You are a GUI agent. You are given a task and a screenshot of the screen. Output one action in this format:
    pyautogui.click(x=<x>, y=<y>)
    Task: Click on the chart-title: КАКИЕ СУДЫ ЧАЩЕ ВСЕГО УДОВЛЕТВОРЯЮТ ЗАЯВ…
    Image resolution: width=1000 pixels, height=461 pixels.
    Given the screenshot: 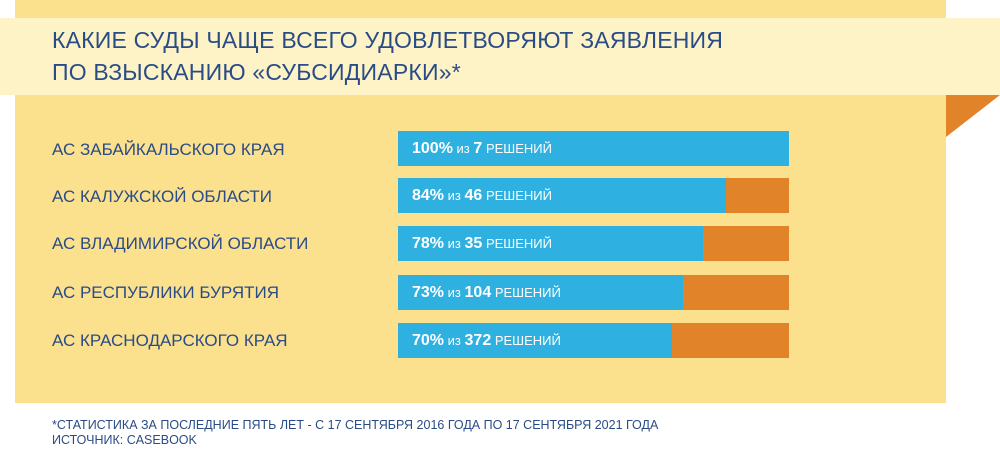 What is the action you would take?
    pyautogui.click(x=387, y=56)
    